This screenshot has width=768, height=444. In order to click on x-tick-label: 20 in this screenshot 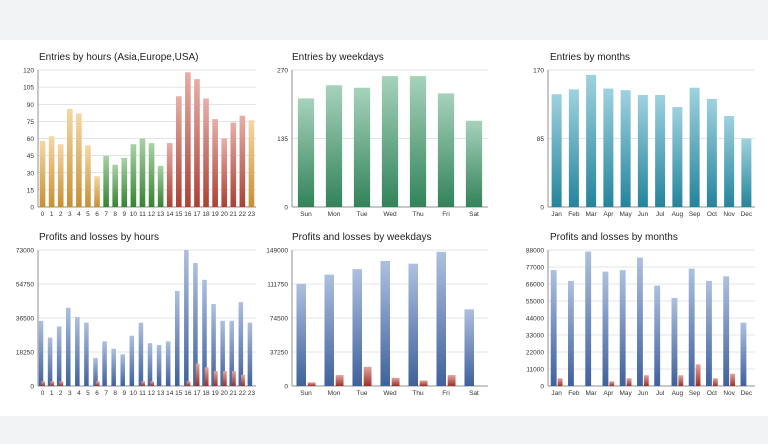, I will do `click(225, 214)`.